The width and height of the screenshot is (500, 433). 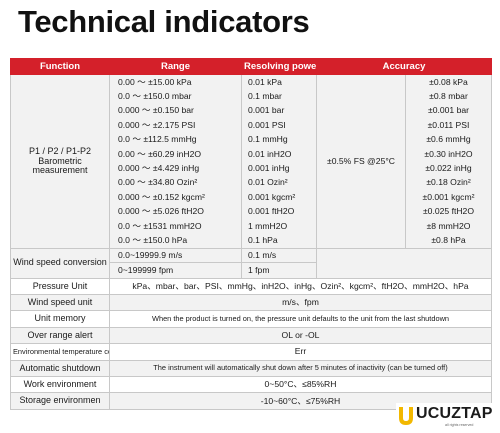 What do you see at coordinates (279, 66) in the screenshot?
I see `header-resolving: Resolving power` at bounding box center [279, 66].